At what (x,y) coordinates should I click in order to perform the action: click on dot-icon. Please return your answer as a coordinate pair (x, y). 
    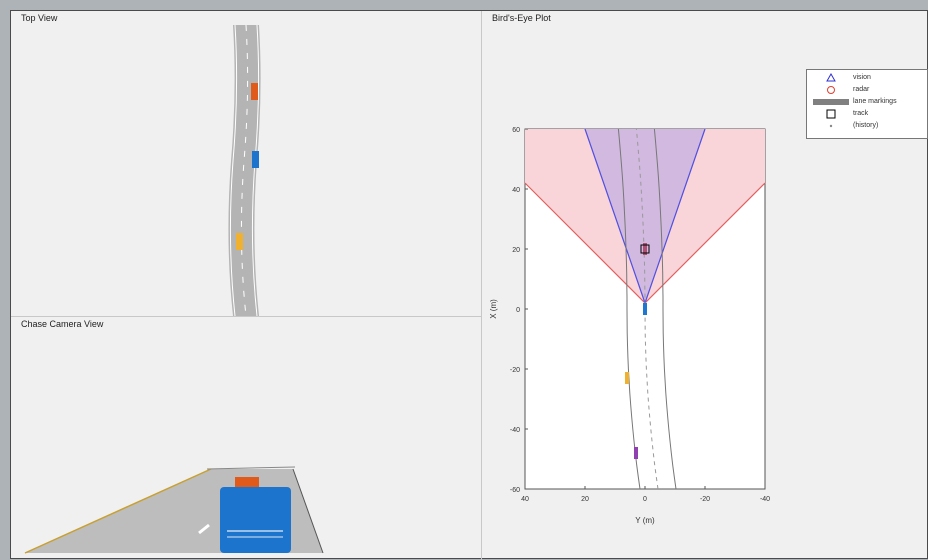
    Looking at the image, I should click on (831, 126).